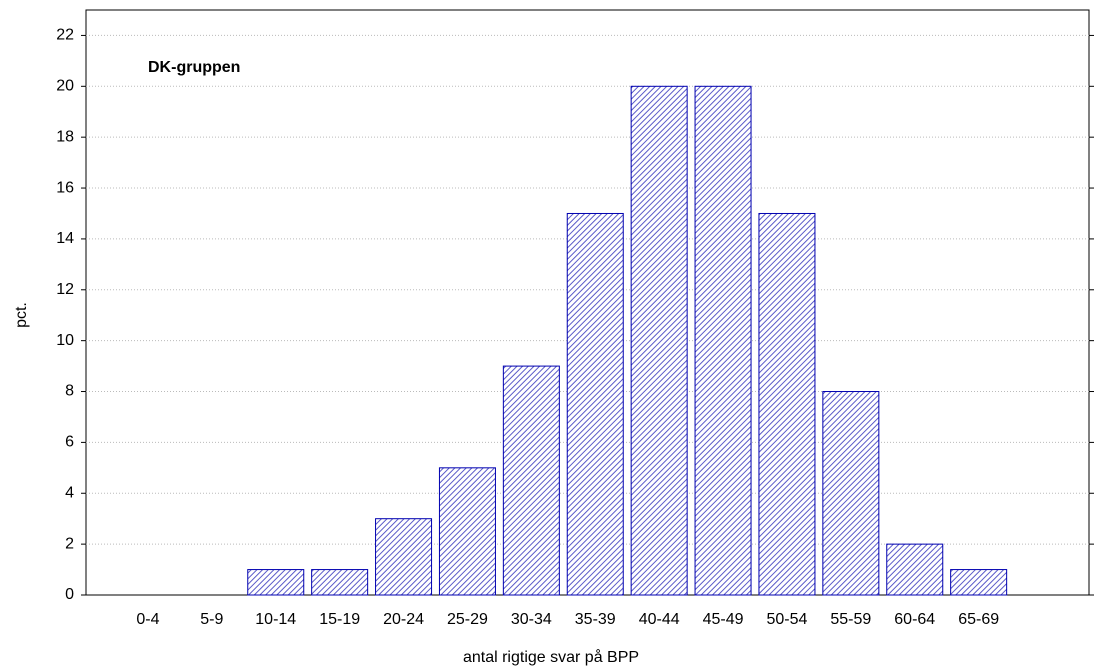 This screenshot has width=1101, height=672. What do you see at coordinates (69, 391) in the screenshot?
I see `y-tick-label: 8` at bounding box center [69, 391].